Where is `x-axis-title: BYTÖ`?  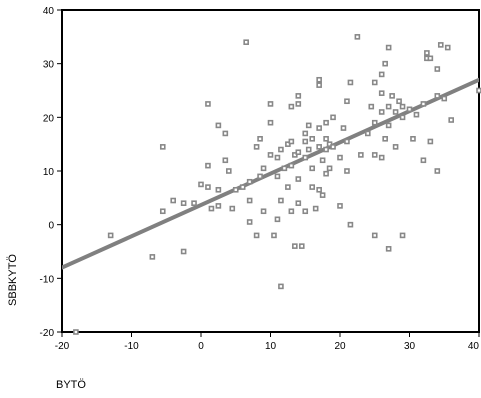
x-axis-title: BYTÖ is located at coordinates (71, 385).